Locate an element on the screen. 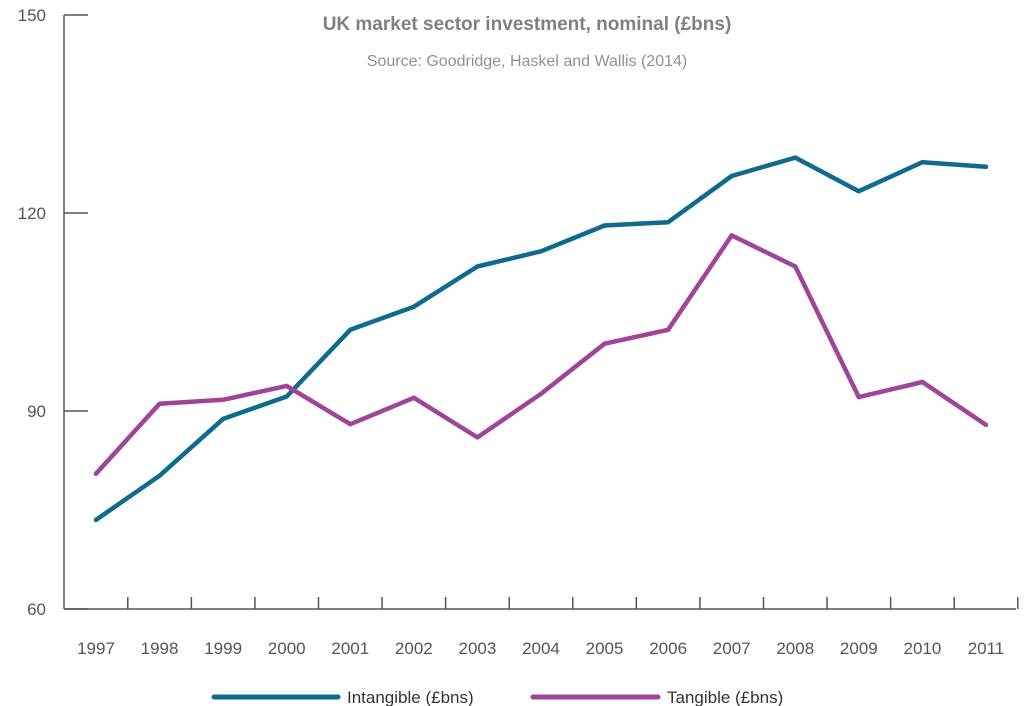 This screenshot has height=706, width=1025. y-tick-label: 60 is located at coordinates (36, 609).